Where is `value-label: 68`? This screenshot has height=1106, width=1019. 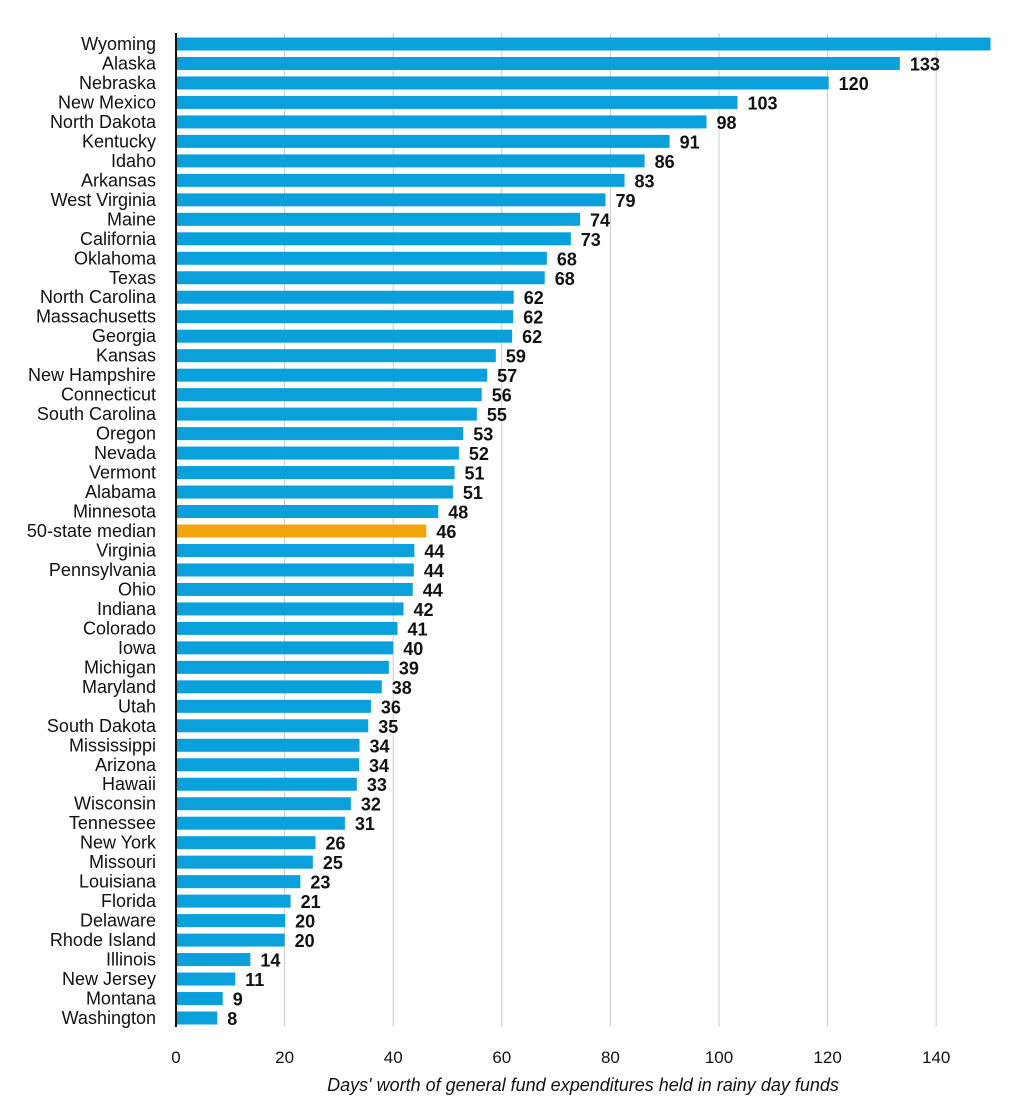 value-label: 68 is located at coordinates (567, 259).